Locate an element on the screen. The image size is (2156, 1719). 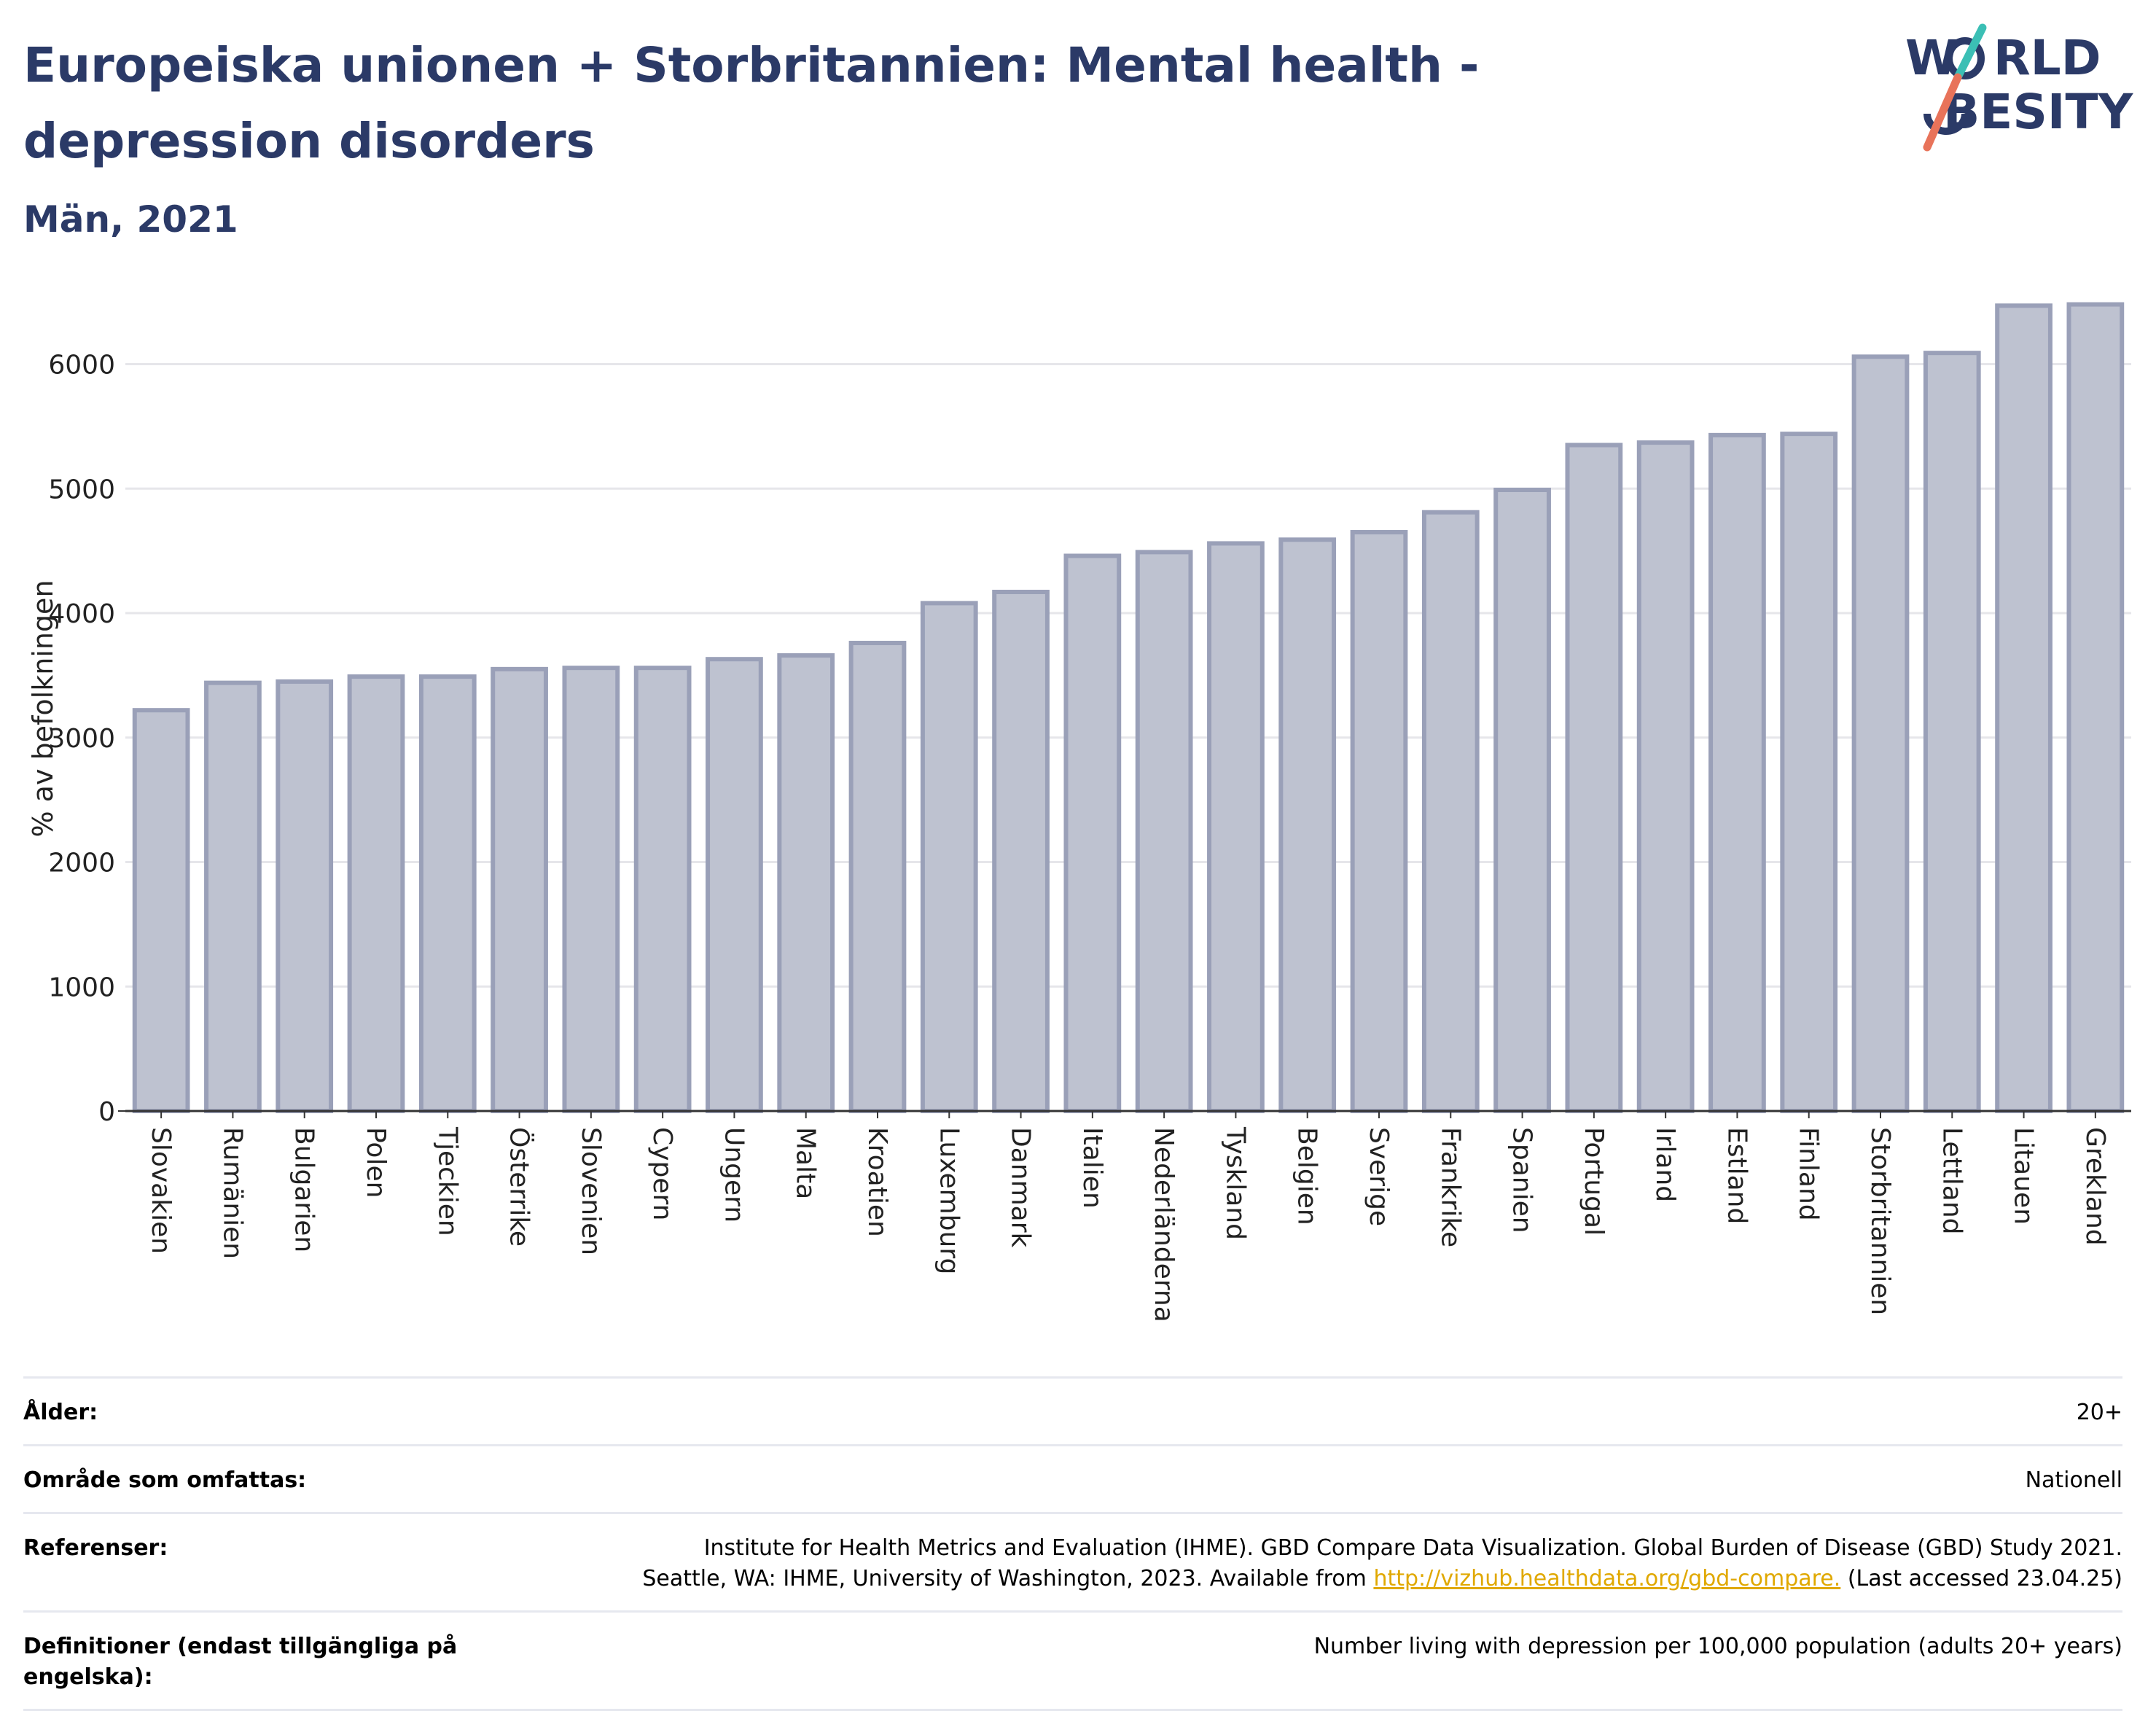
x-tick-label: Polen is located at coordinates (376, 1163).